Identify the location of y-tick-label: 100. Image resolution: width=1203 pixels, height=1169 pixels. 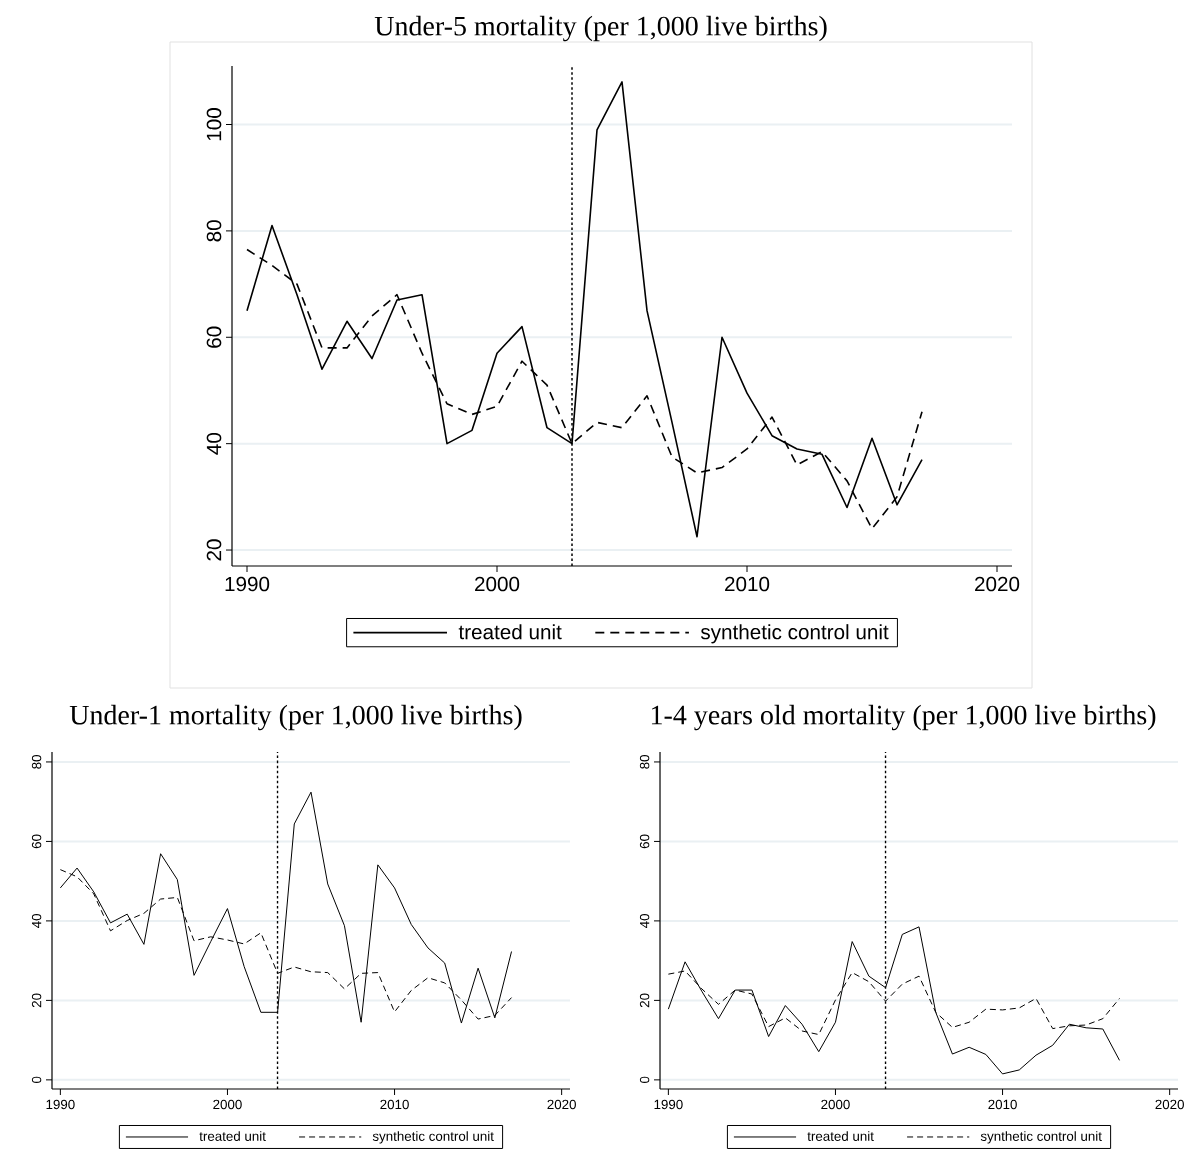
(214, 124).